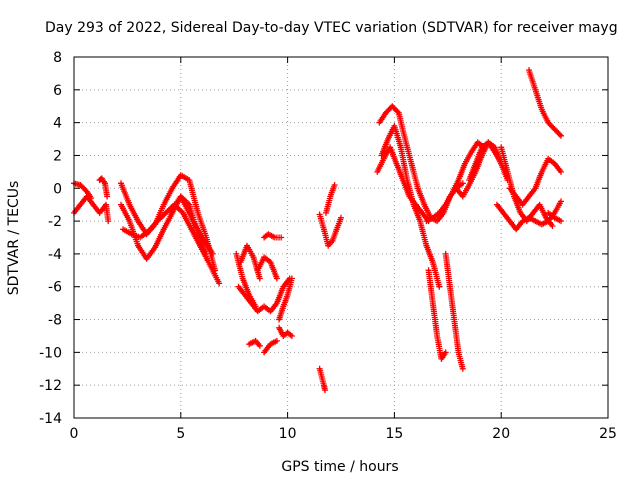 The image size is (640, 480). Describe the element at coordinates (55, 288) in the screenshot. I see `y-tick-label: -6` at that location.